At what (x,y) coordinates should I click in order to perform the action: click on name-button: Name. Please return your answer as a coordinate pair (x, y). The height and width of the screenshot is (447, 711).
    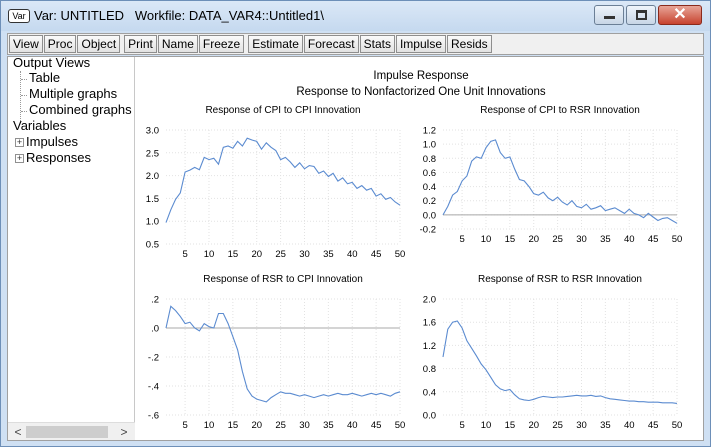
    Looking at the image, I should click on (177, 44).